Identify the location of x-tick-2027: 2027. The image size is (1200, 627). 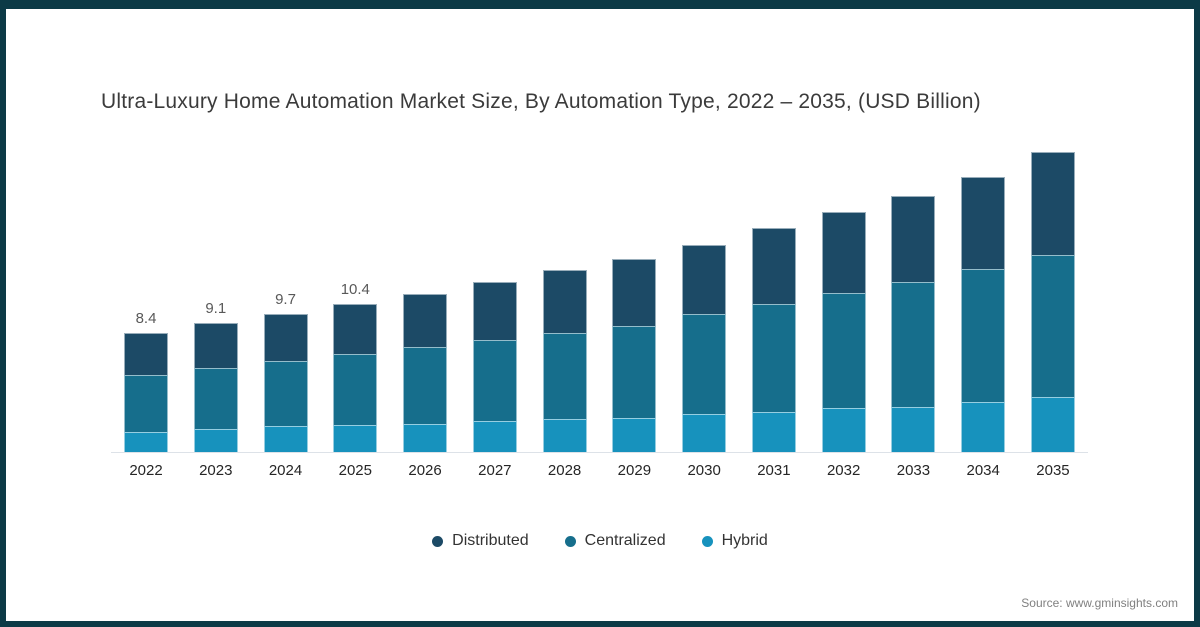
(495, 470).